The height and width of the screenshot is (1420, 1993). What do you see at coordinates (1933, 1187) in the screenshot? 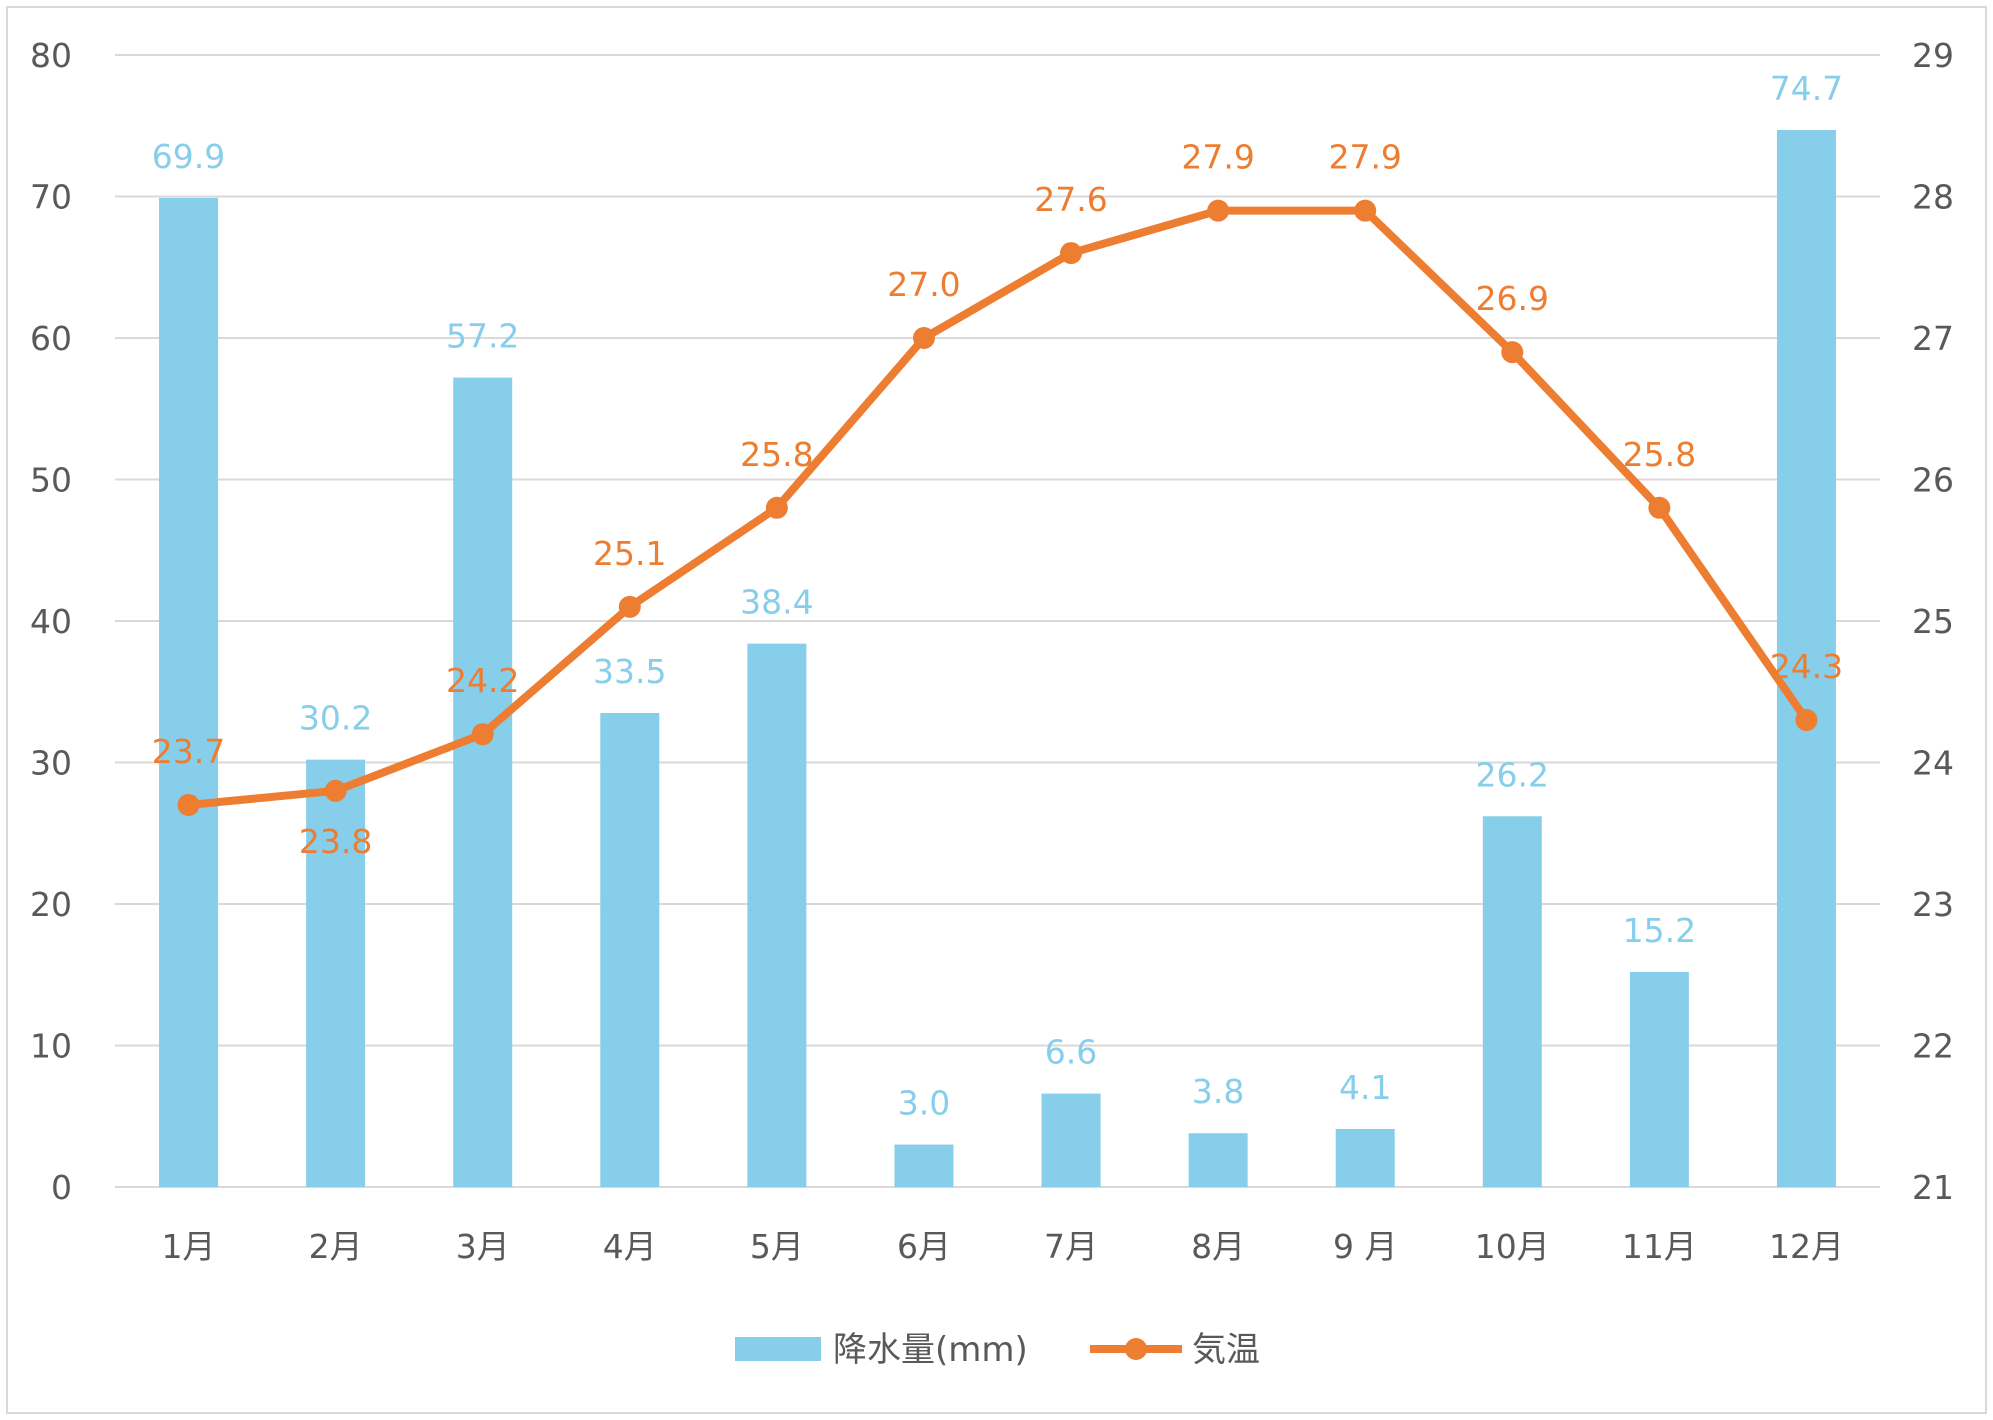
I see `y-right-tick-label: 21` at bounding box center [1933, 1187].